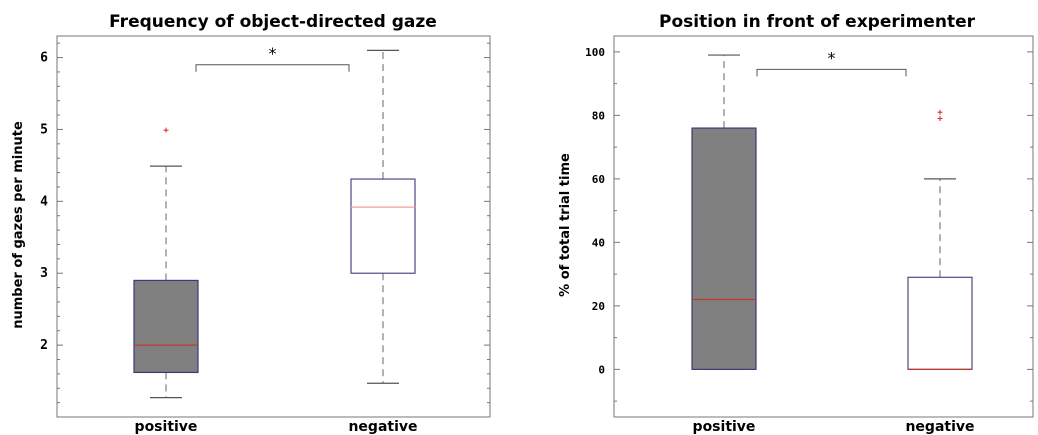 This screenshot has width=1038, height=435. I want to click on y-axis-label: number of gazes per minute, so click(18, 225).